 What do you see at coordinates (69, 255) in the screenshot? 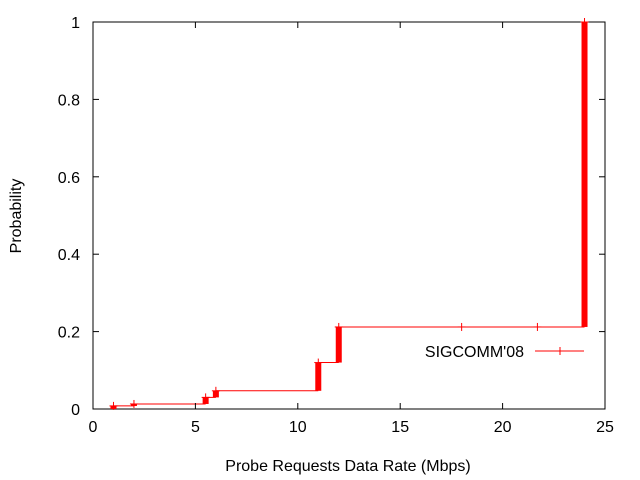
I see `y-tick-label: 0.4` at bounding box center [69, 255].